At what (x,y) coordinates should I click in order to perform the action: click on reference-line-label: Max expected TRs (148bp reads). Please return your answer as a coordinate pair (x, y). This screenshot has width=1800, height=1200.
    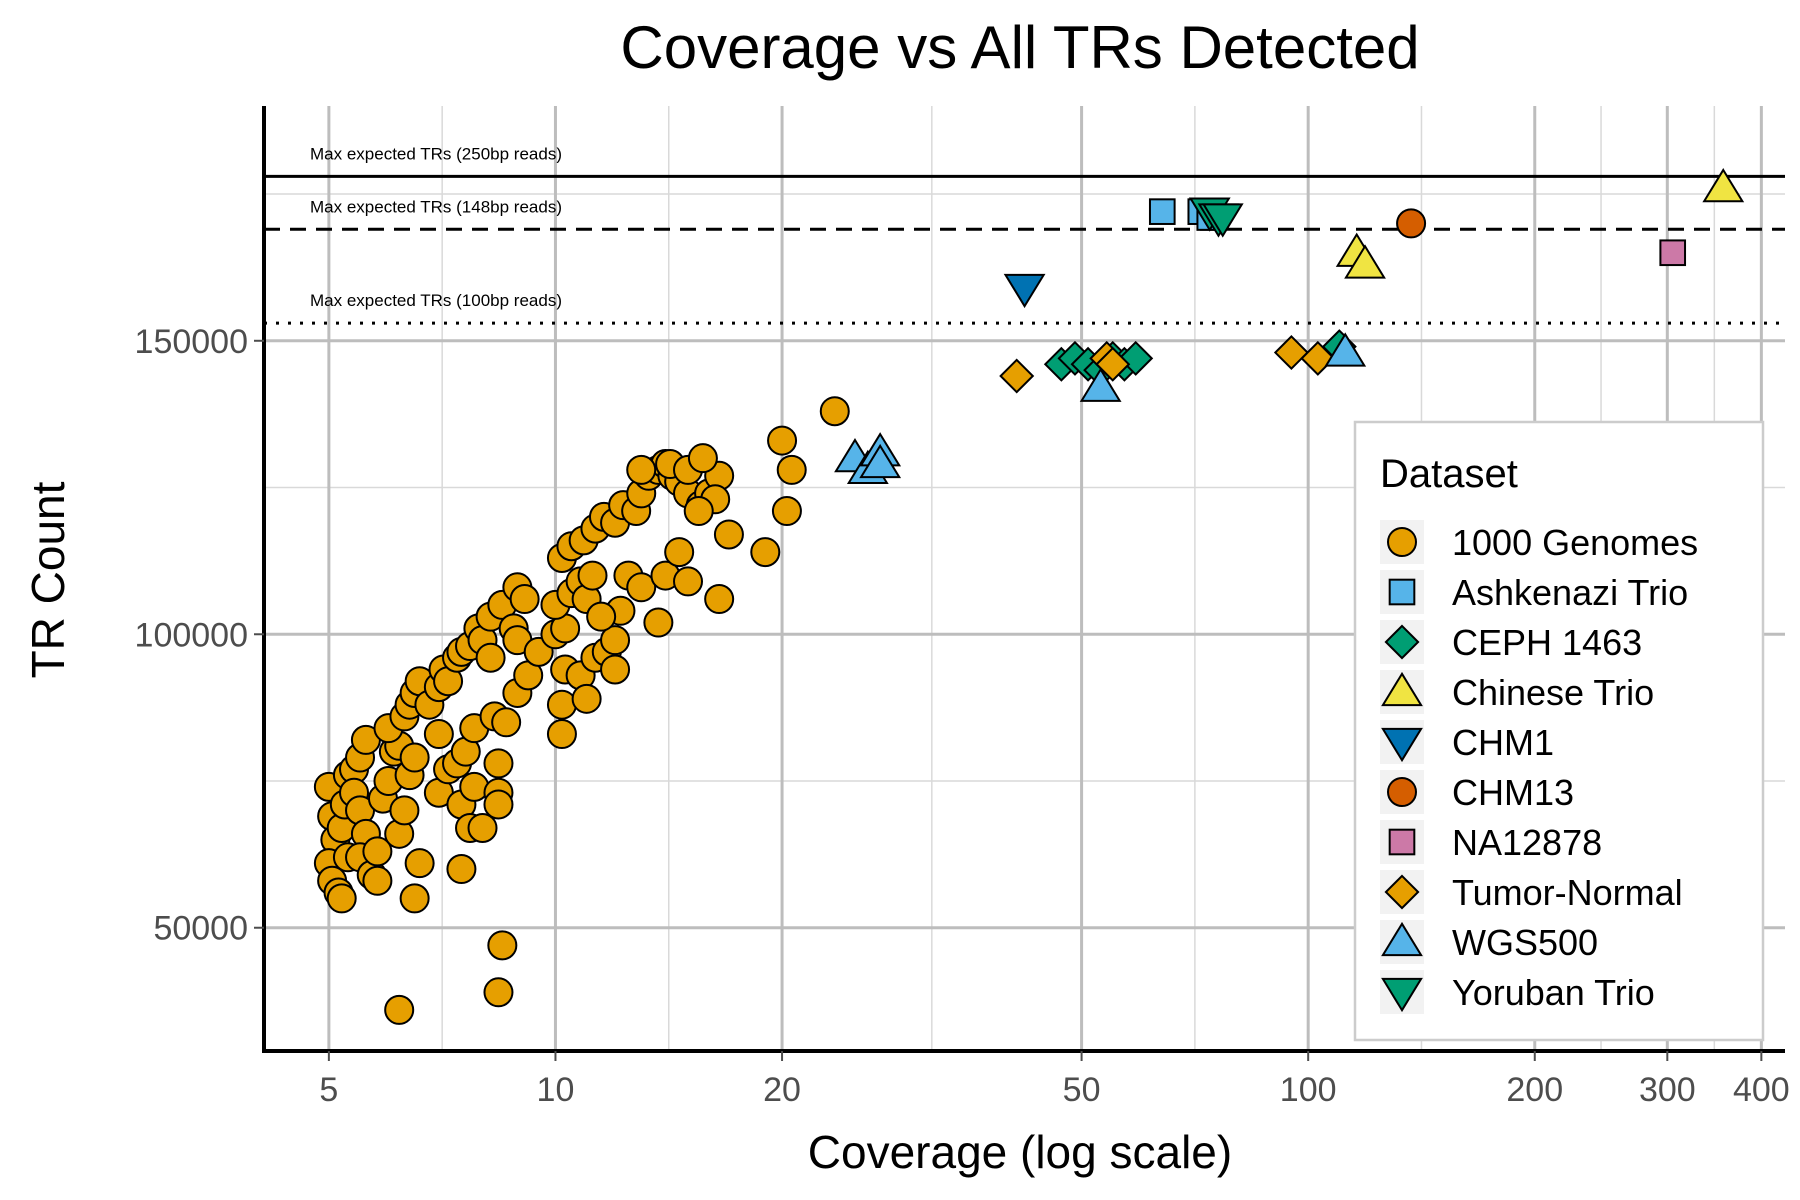
    Looking at the image, I should click on (436, 206).